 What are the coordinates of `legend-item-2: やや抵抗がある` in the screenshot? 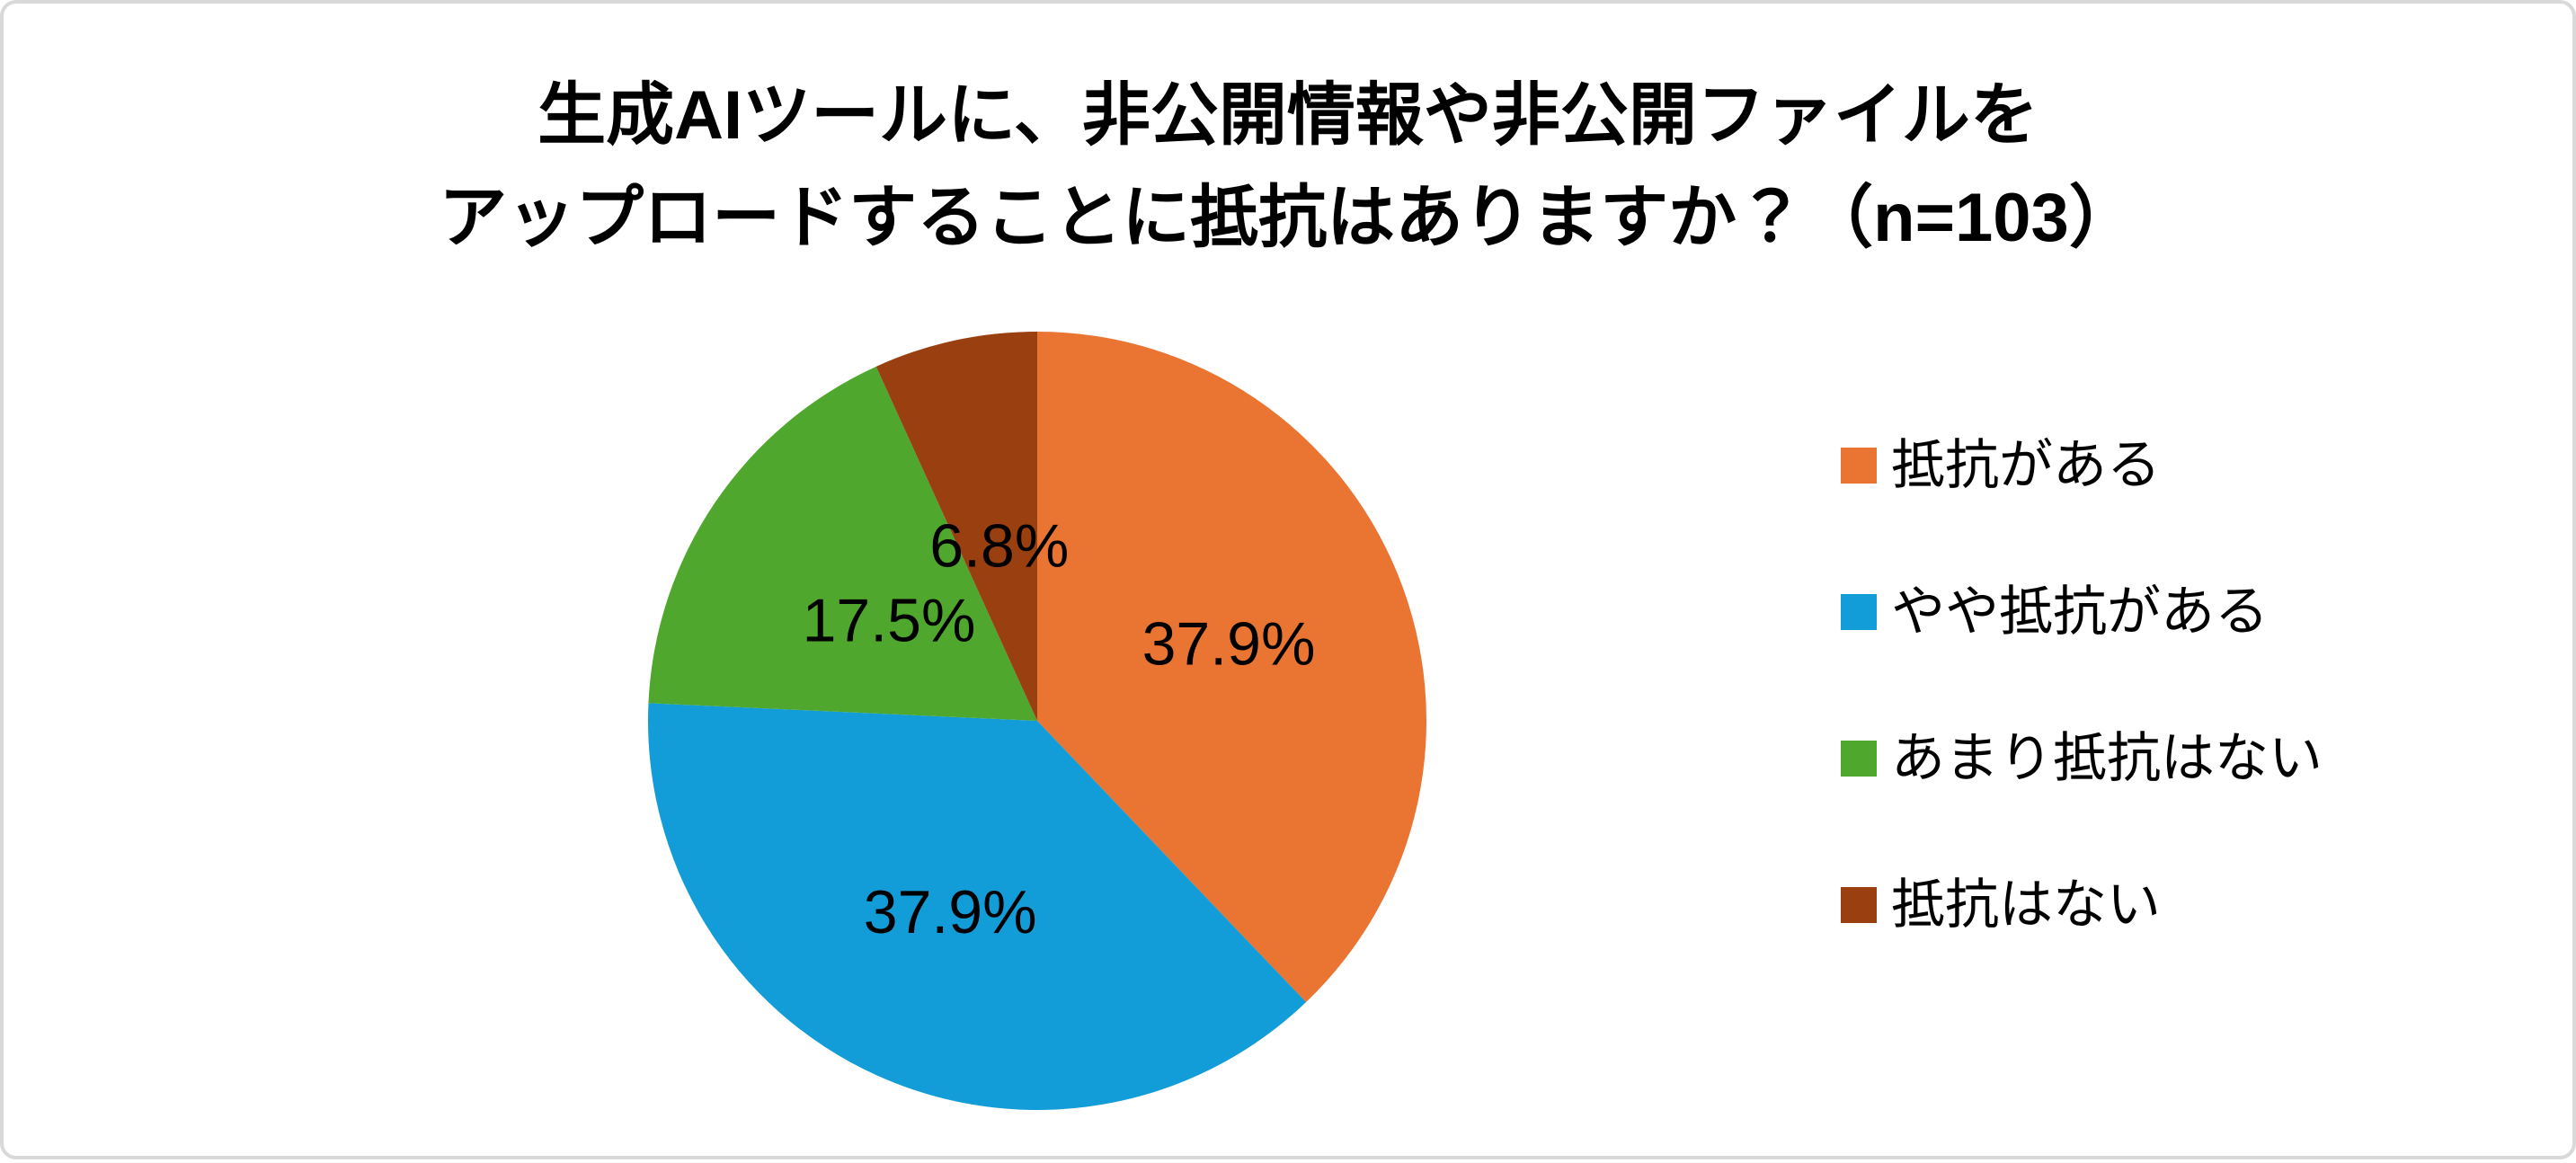 It's located at (2082, 611).